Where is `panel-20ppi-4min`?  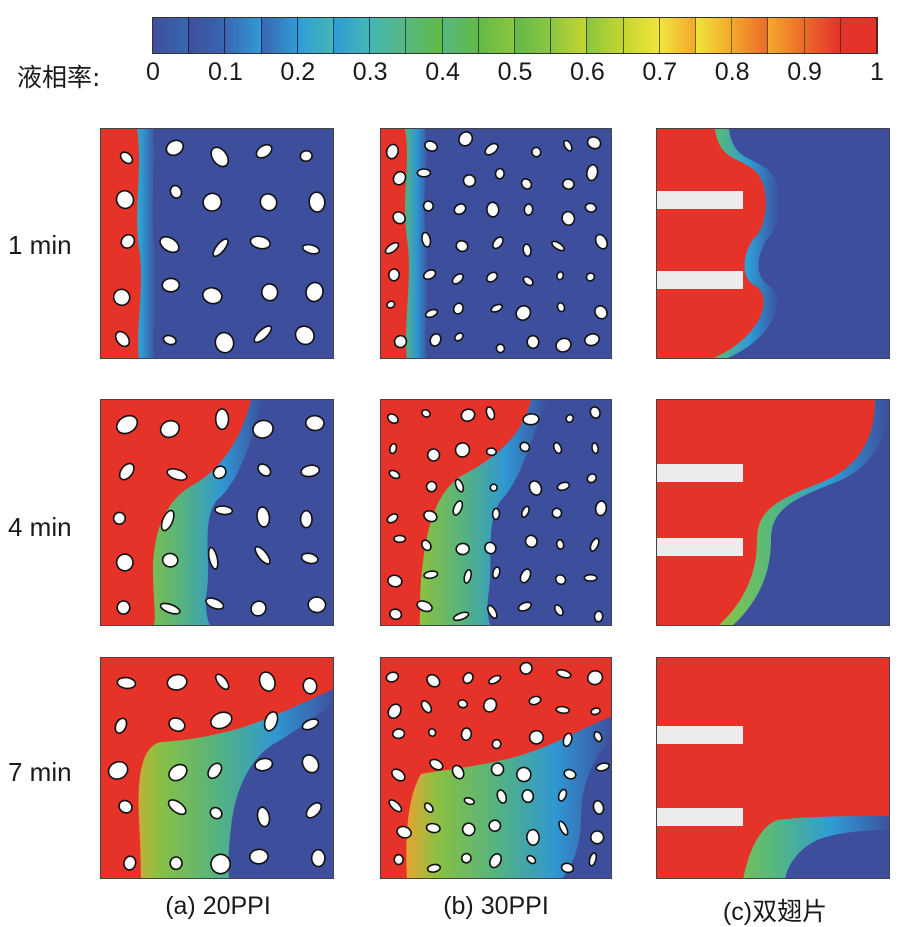 panel-20ppi-4min is located at coordinates (217, 512).